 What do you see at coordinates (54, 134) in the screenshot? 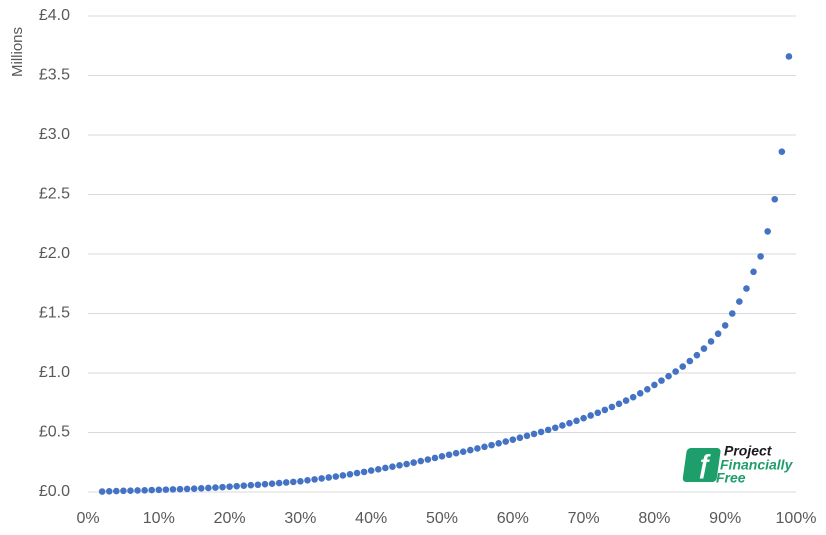
I see `y-tick-label: £3.0` at bounding box center [54, 134].